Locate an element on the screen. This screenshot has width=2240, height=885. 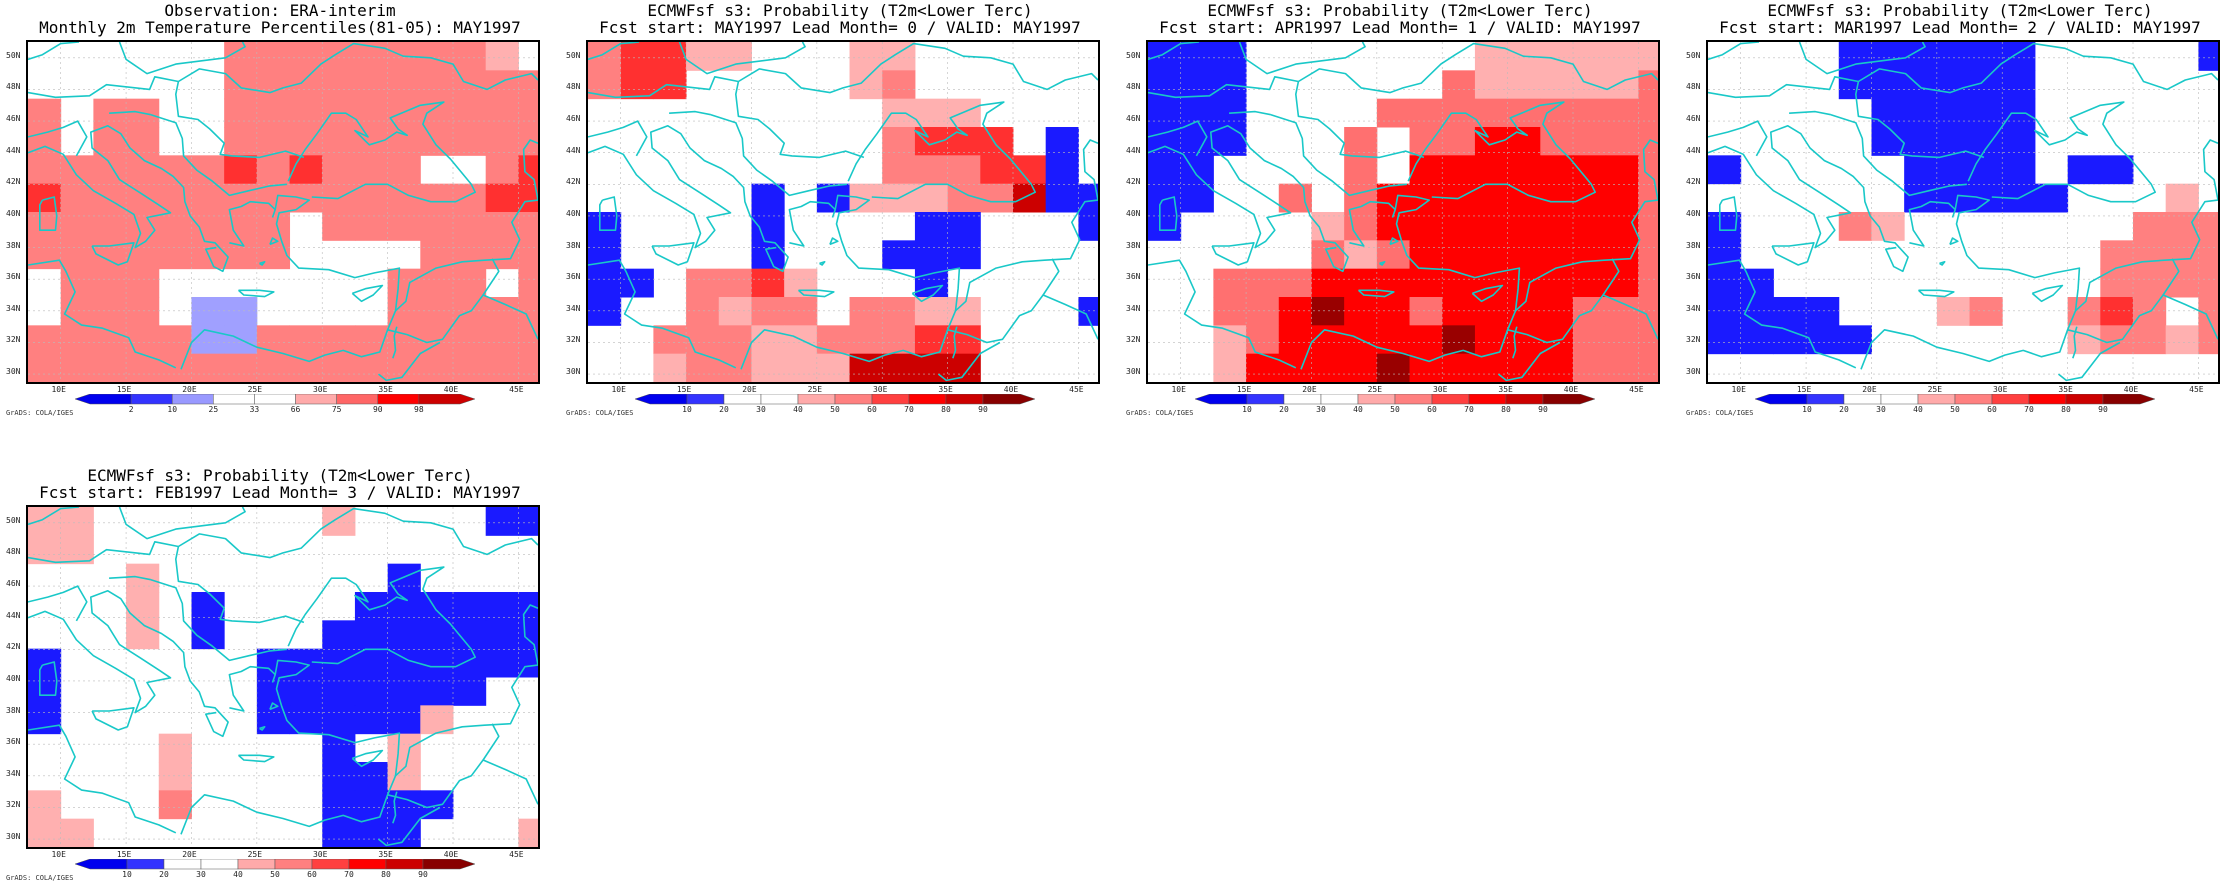
lon-tick-label: 20E is located at coordinates (189, 389).